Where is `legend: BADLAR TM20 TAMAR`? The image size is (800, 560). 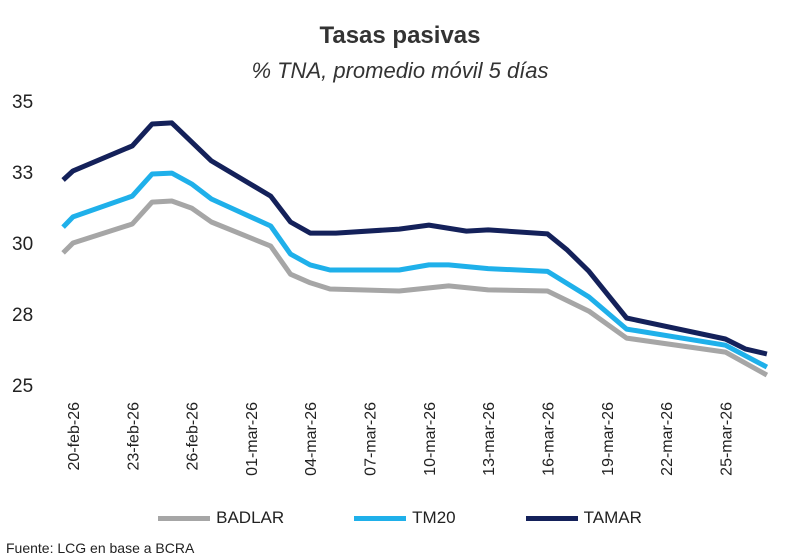 legend: BADLAR TM20 TAMAR is located at coordinates (400, 518).